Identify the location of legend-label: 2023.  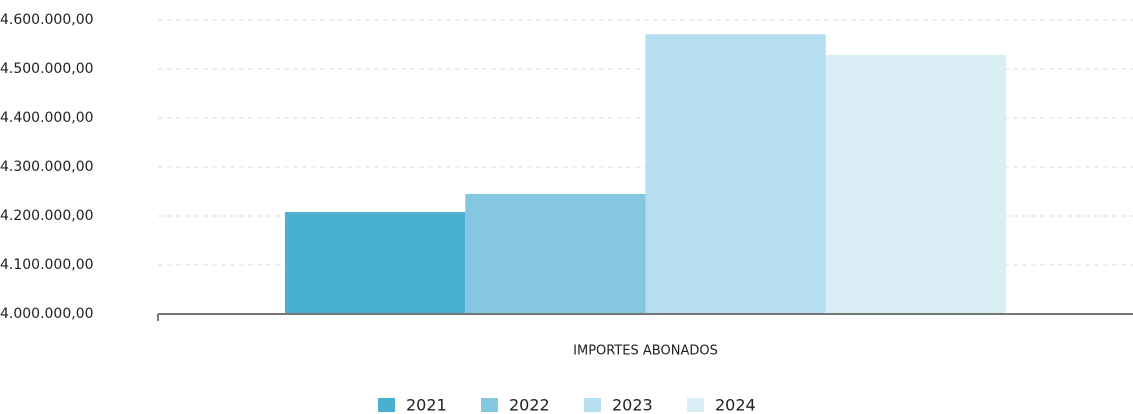
(632, 405).